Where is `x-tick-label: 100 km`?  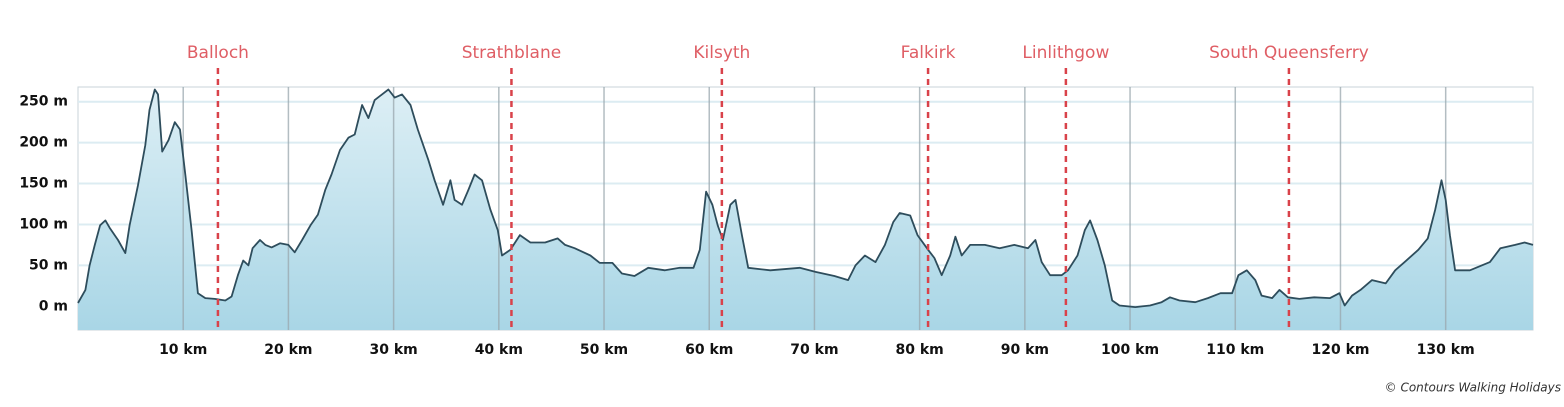
x-tick-label: 100 km is located at coordinates (1130, 350).